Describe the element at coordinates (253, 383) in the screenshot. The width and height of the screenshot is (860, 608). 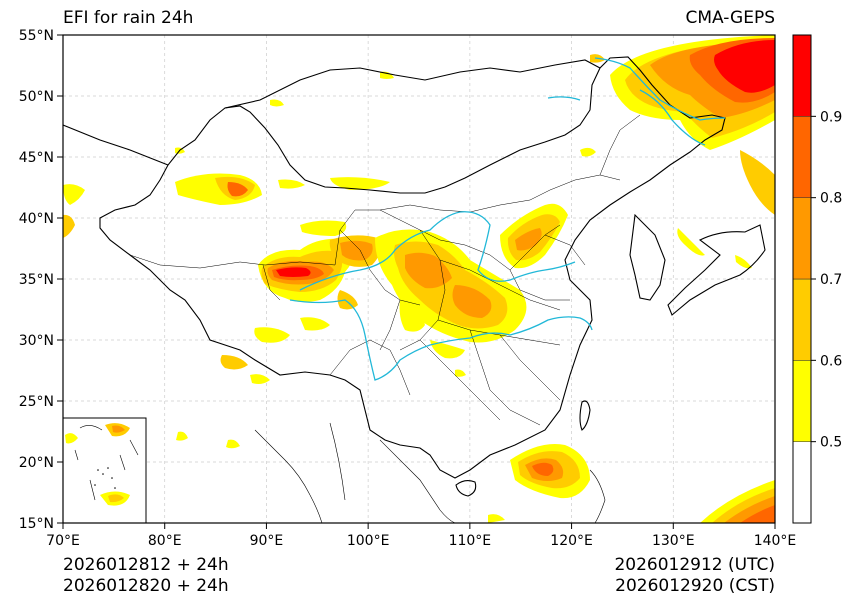
I see `efi-area-south-tibet` at that location.